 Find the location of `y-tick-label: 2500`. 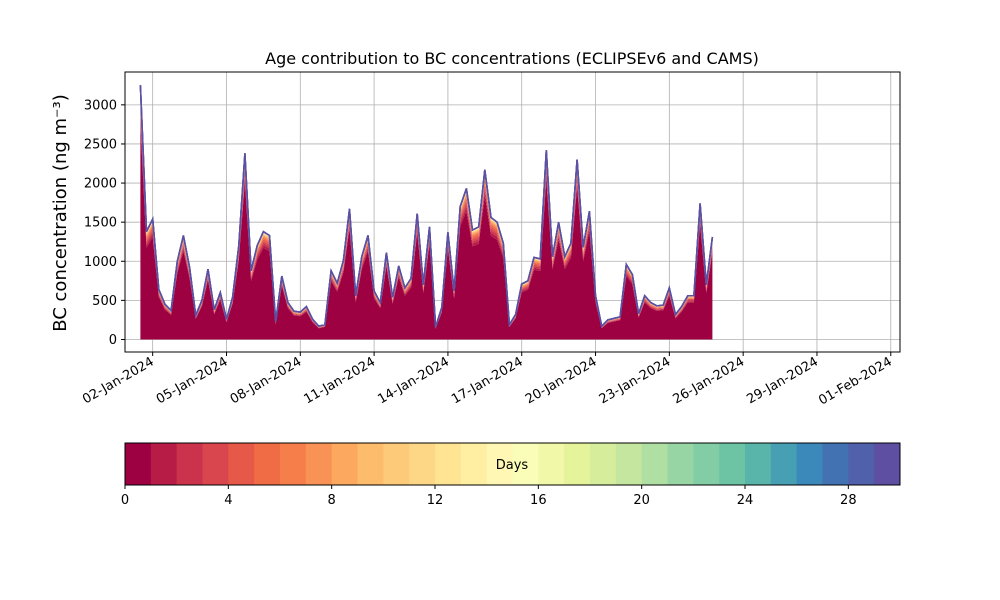

y-tick-label: 2500 is located at coordinates (100, 144).